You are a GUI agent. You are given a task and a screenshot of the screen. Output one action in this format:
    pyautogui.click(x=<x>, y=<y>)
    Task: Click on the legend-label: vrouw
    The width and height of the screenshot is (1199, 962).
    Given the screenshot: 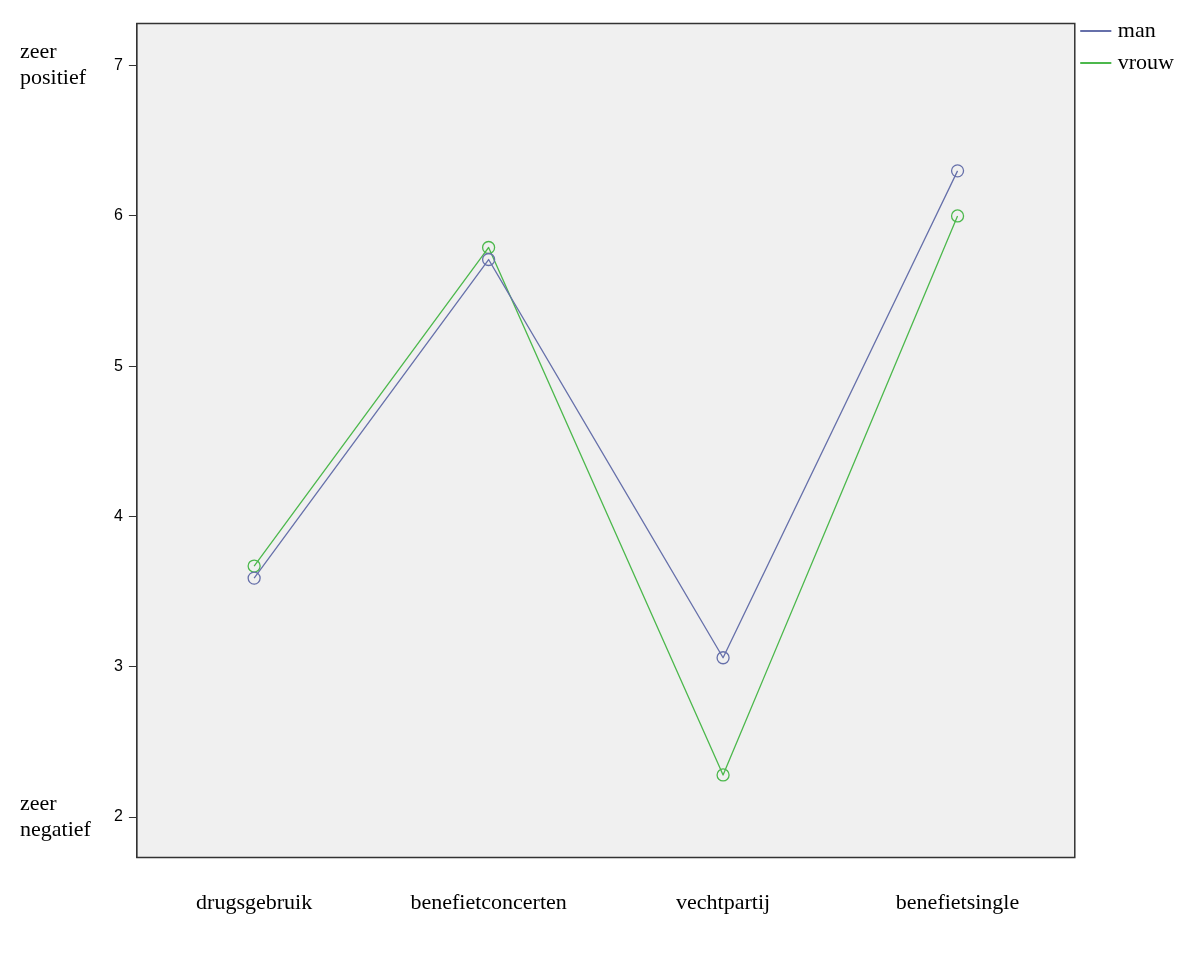 What is the action you would take?
    pyautogui.click(x=1146, y=61)
    